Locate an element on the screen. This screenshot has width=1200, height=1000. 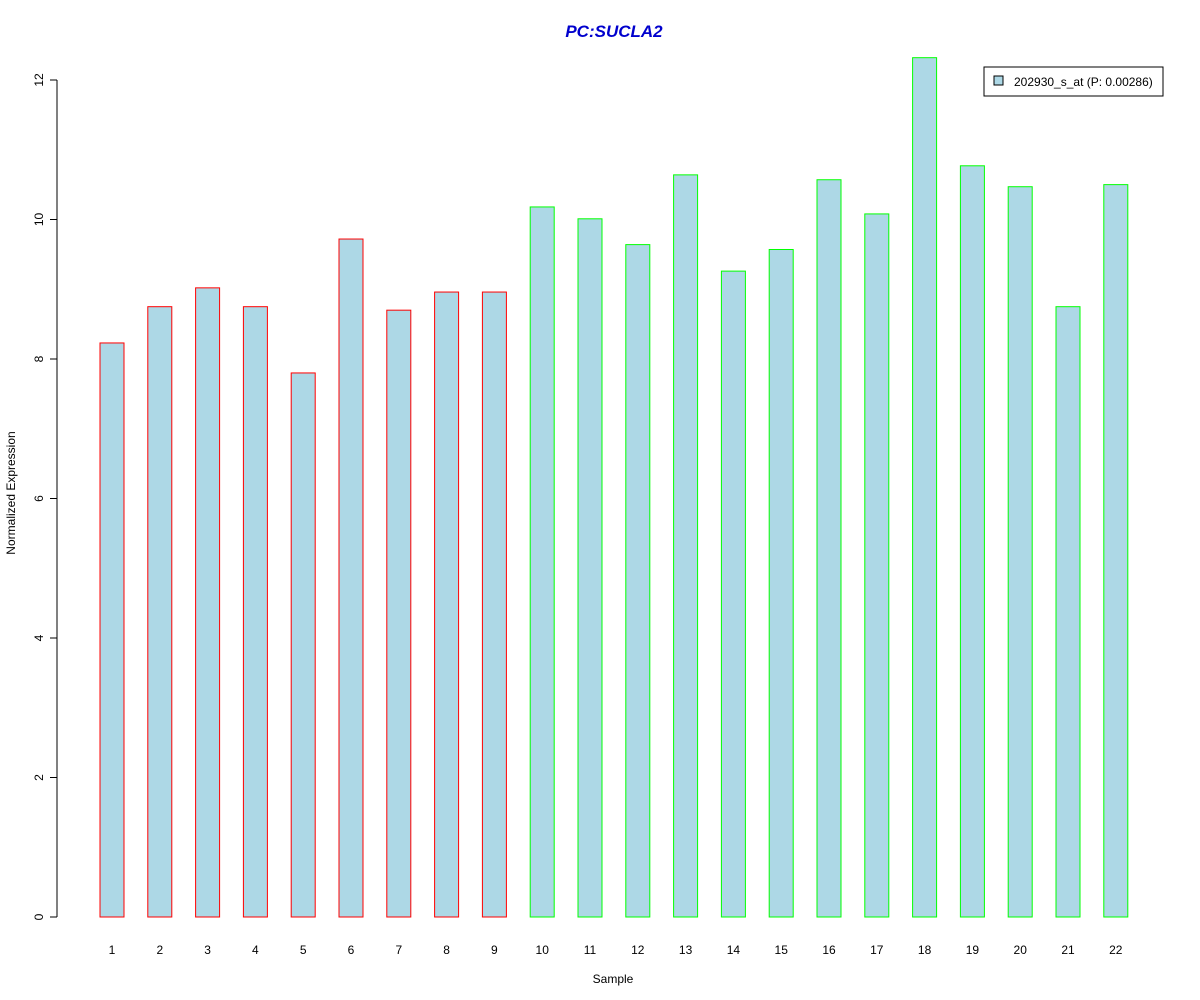
x-tick-label: 18 is located at coordinates (925, 950).